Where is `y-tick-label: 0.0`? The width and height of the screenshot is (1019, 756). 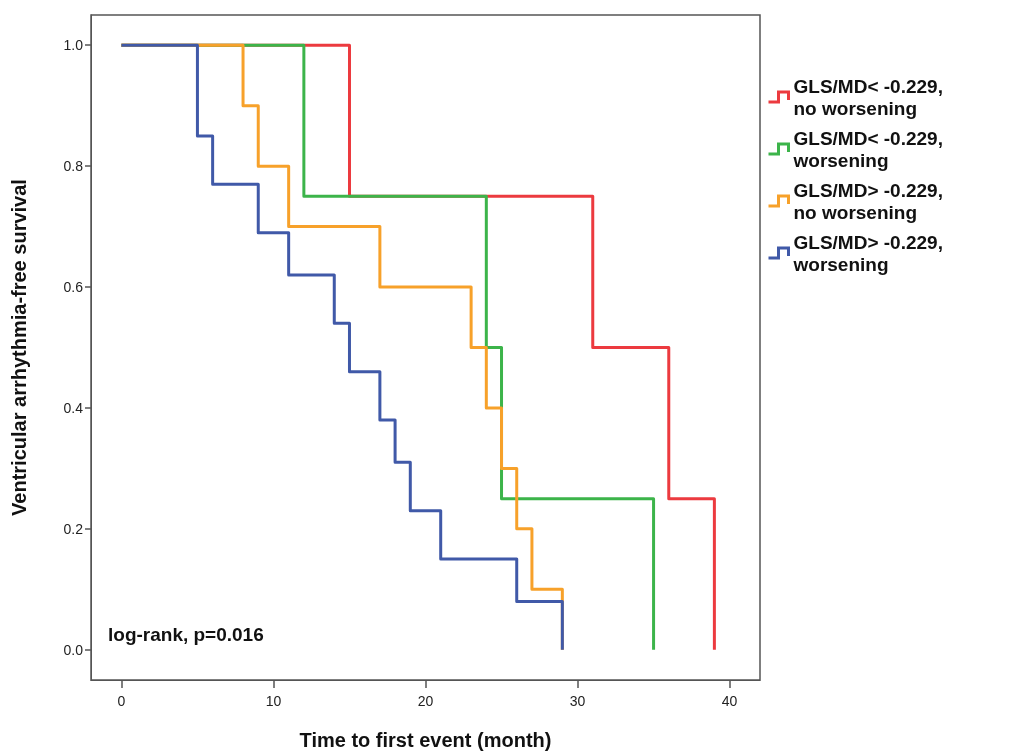
y-tick-label: 0.0 is located at coordinates (73, 649).